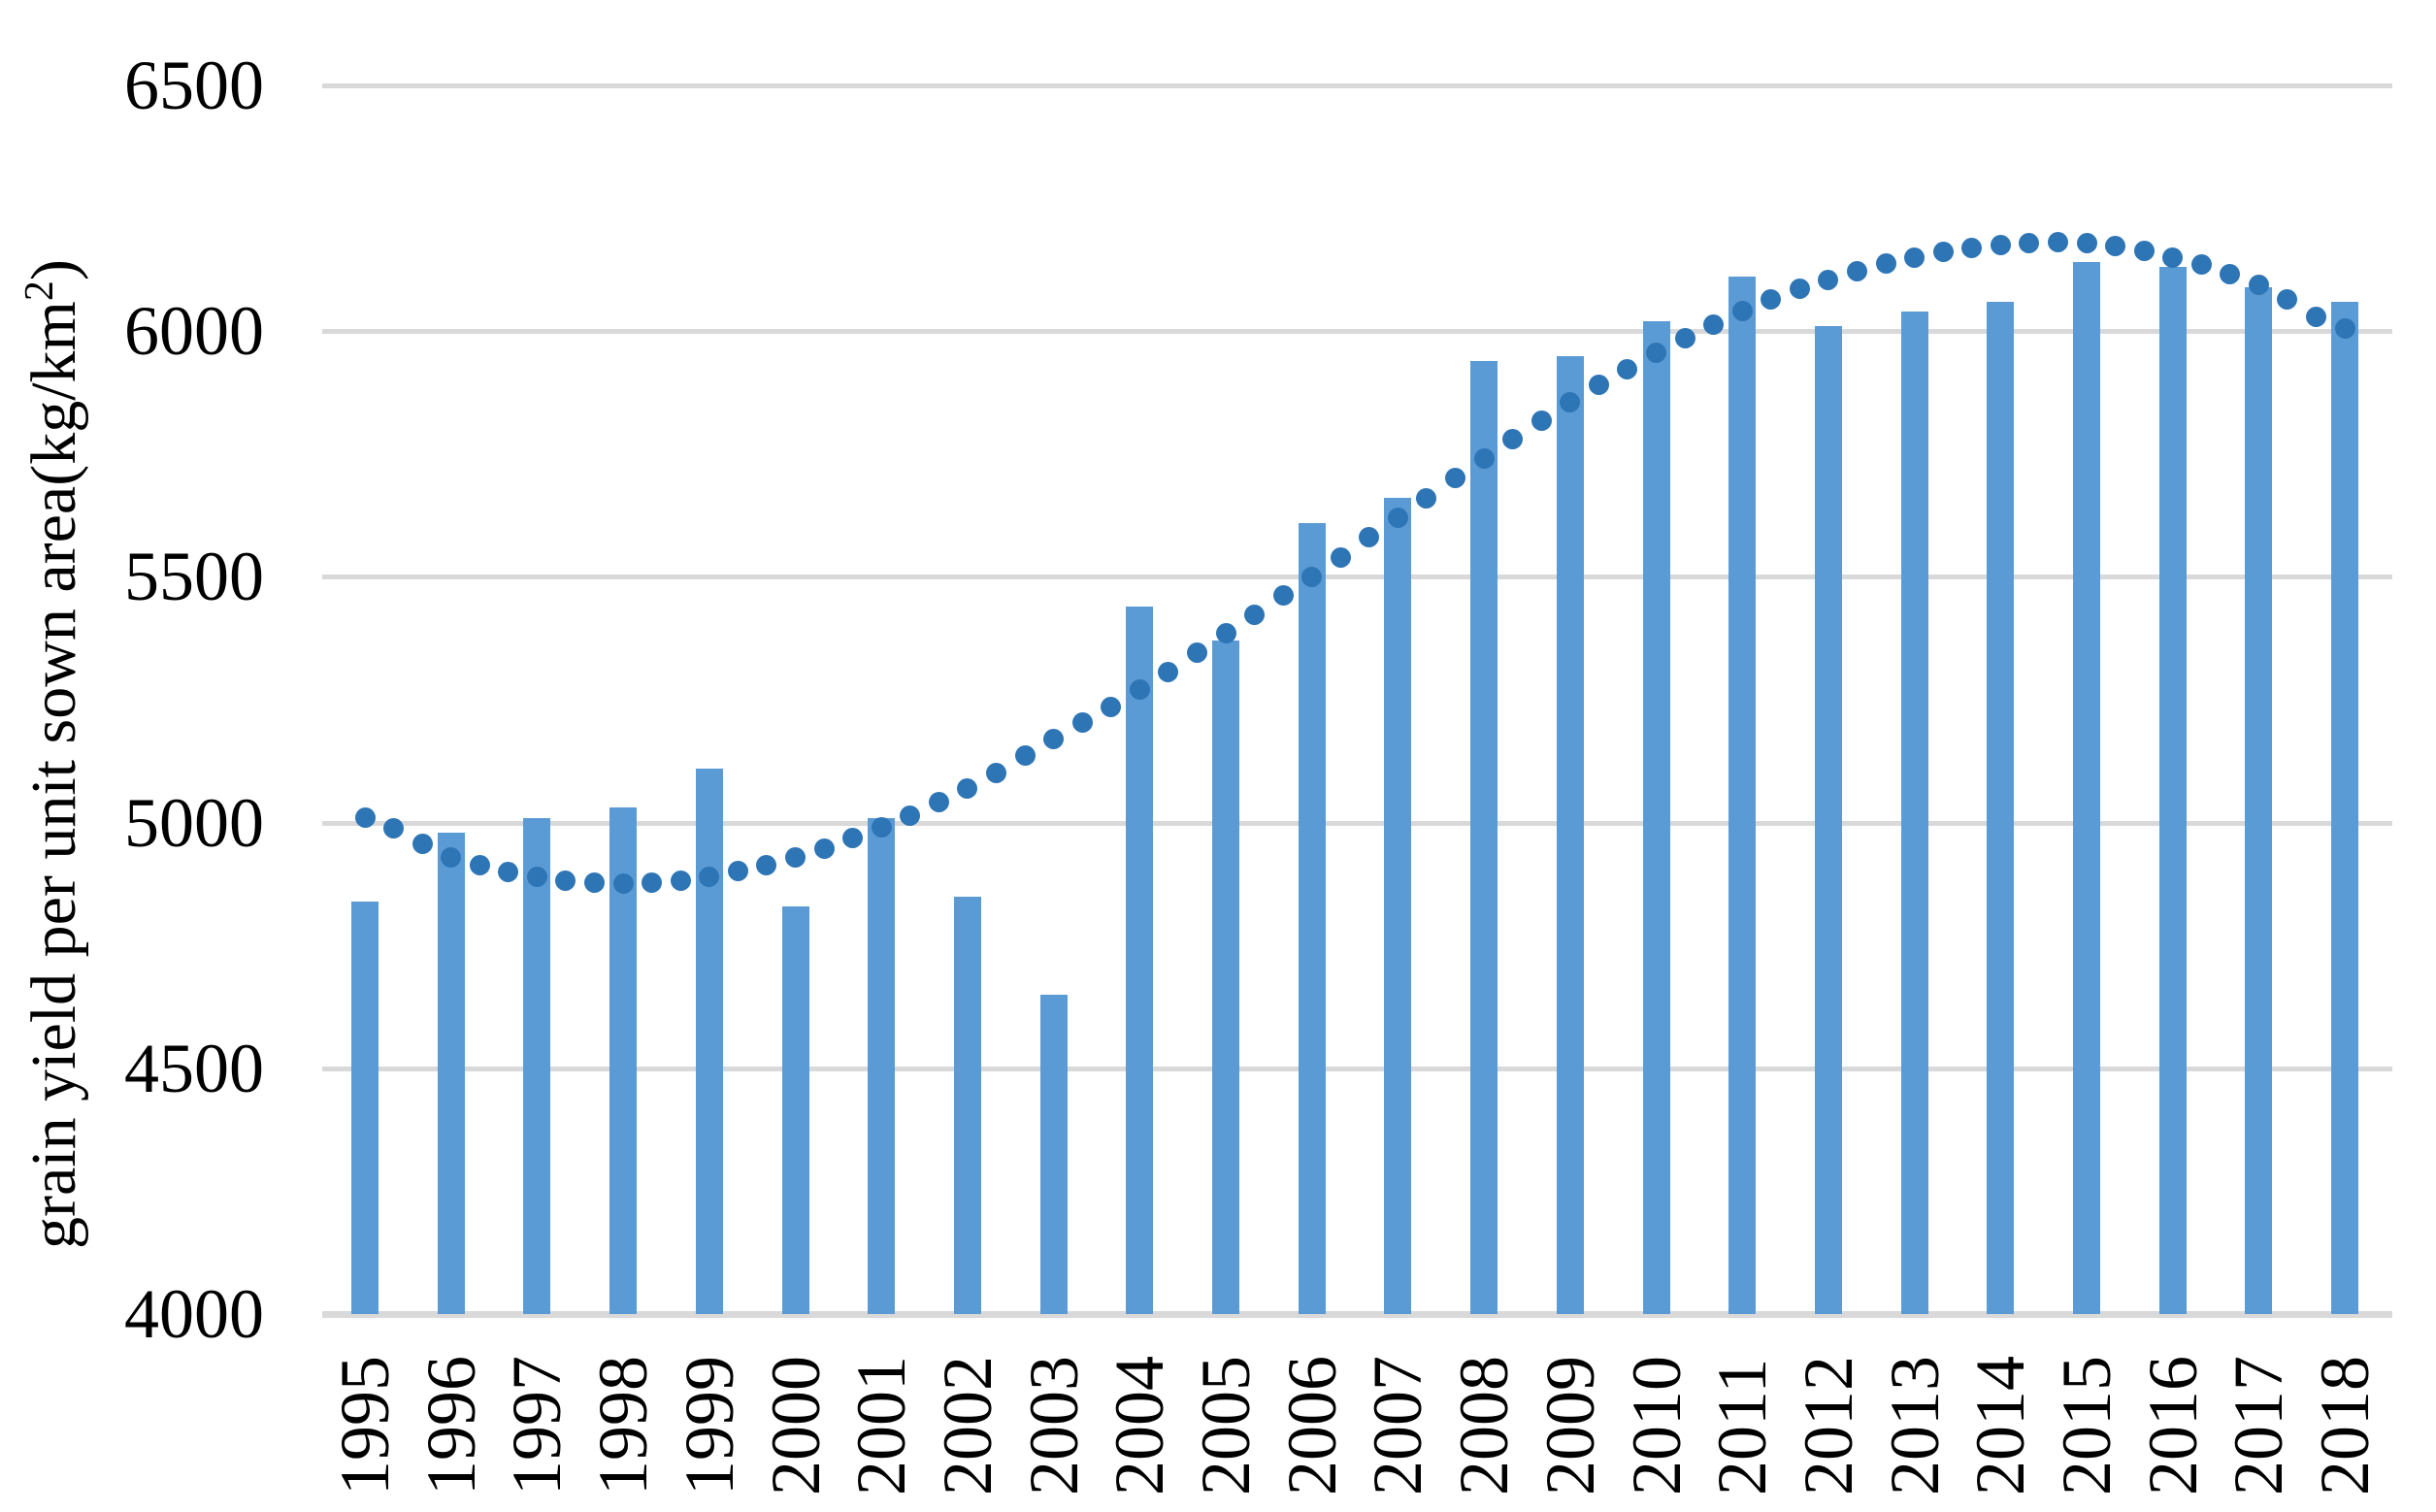  I want to click on bar-2006, so click(1312, 918).